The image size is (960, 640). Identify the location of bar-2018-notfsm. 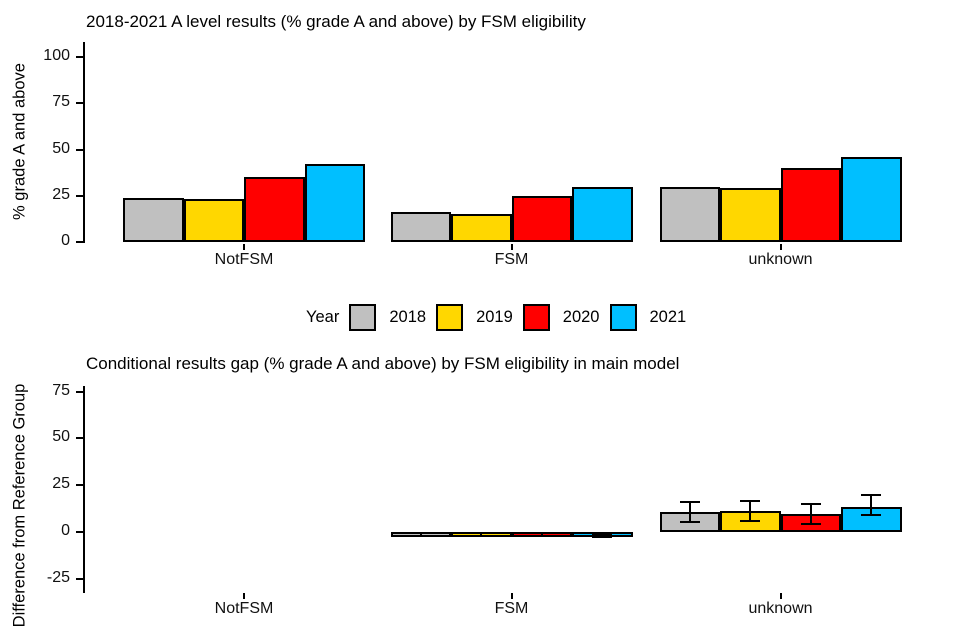
(153, 219).